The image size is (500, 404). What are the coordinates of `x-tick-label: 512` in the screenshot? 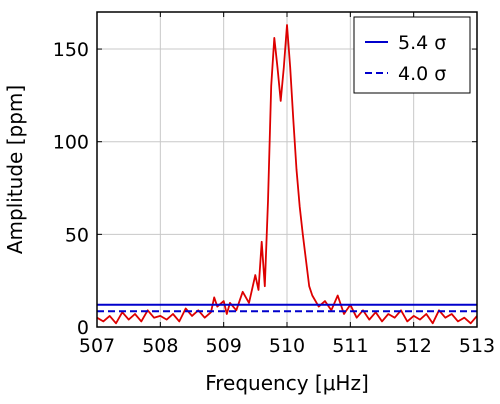 It's located at (414, 346).